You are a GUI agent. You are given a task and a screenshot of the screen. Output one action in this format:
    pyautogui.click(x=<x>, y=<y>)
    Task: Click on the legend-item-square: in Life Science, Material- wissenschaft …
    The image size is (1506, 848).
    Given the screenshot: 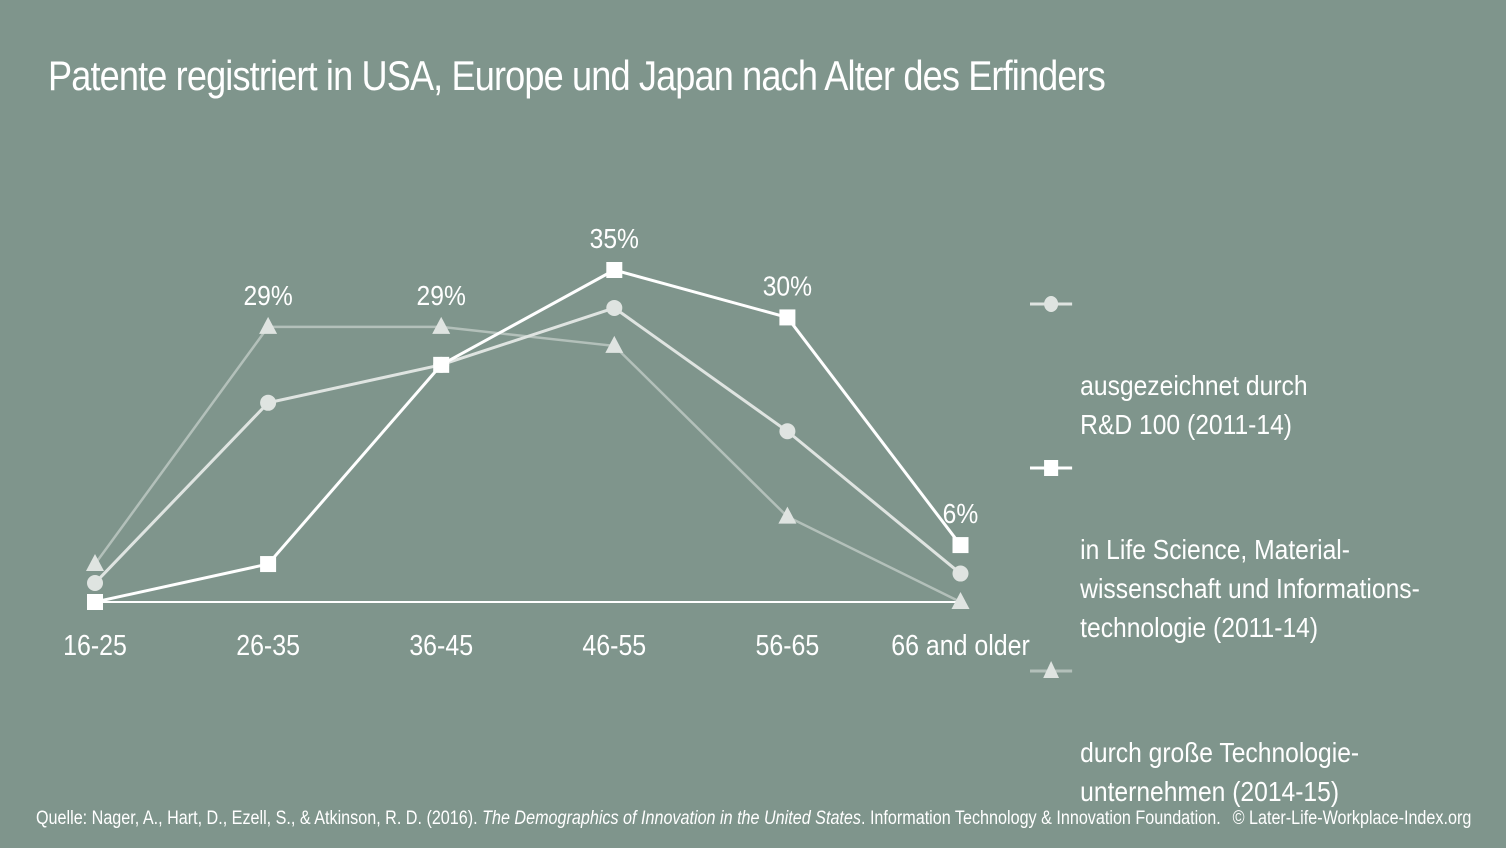 What is the action you would take?
    pyautogui.click(x=1257, y=549)
    